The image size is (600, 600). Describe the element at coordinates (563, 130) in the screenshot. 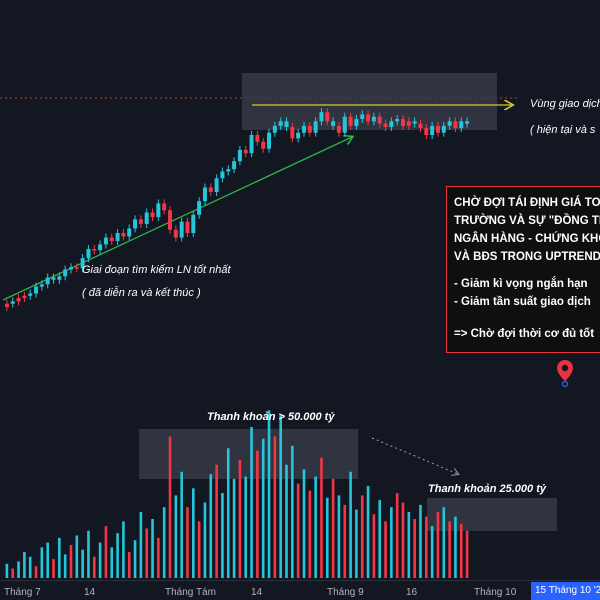

I see `trading-zone-sublabel: ( hiện tại và s` at that location.